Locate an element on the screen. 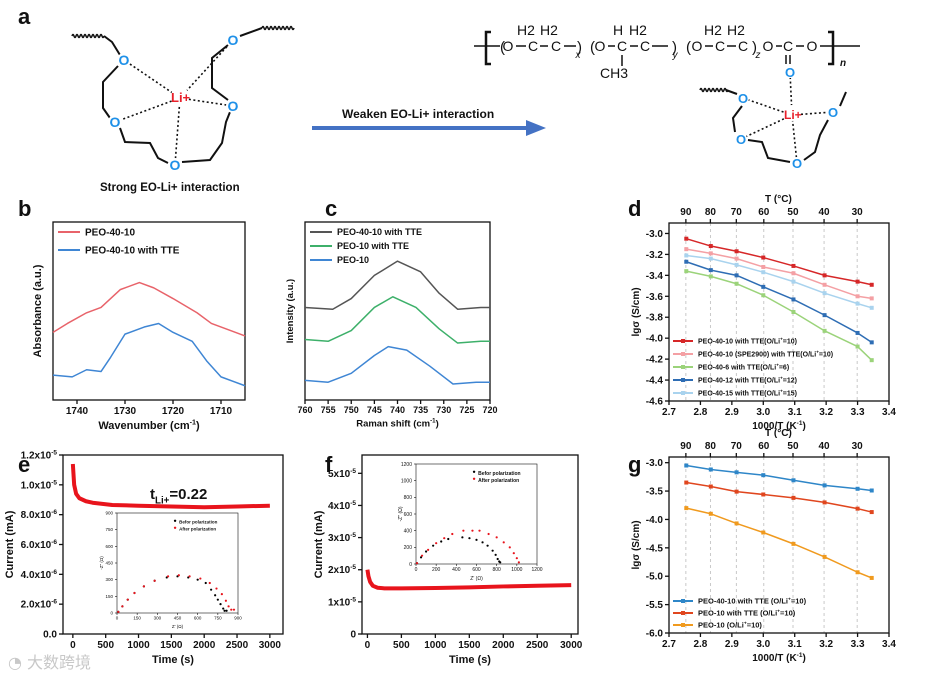 This screenshot has height=676, width=935. coordination-bond is located at coordinates (766, 127).